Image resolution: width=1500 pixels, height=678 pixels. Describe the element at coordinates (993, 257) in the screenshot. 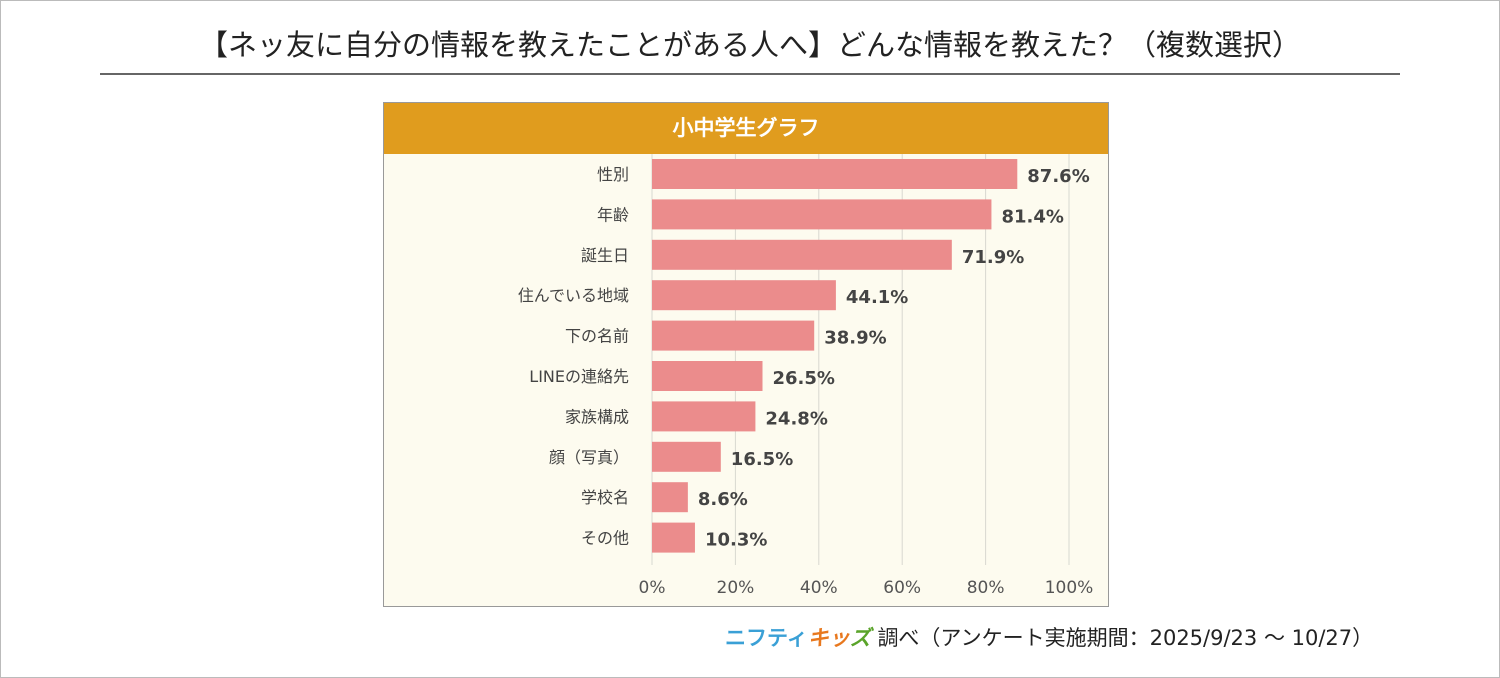

I see `data-label: 71.9%` at that location.